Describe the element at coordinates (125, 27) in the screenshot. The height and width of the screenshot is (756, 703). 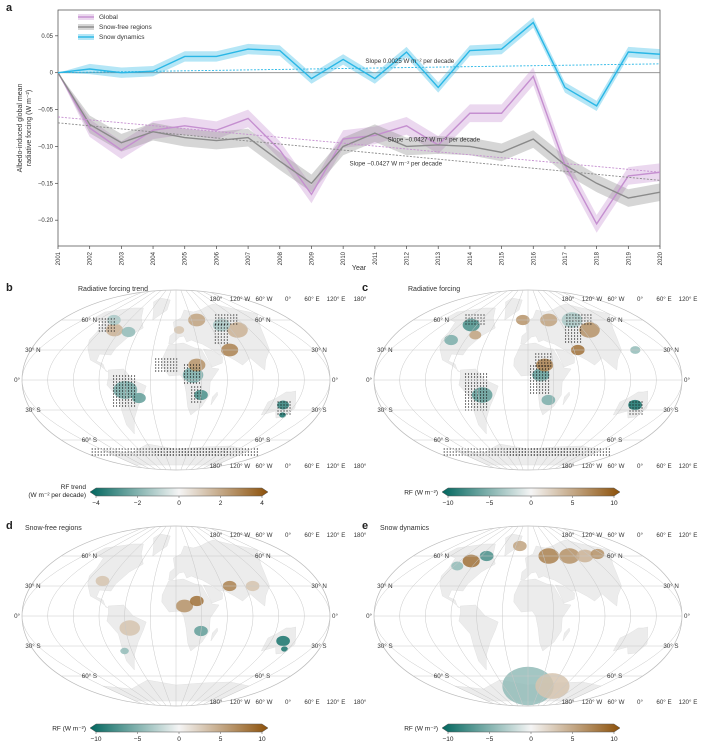
I see `legend-label-snowfree: Snow-free regions` at that location.